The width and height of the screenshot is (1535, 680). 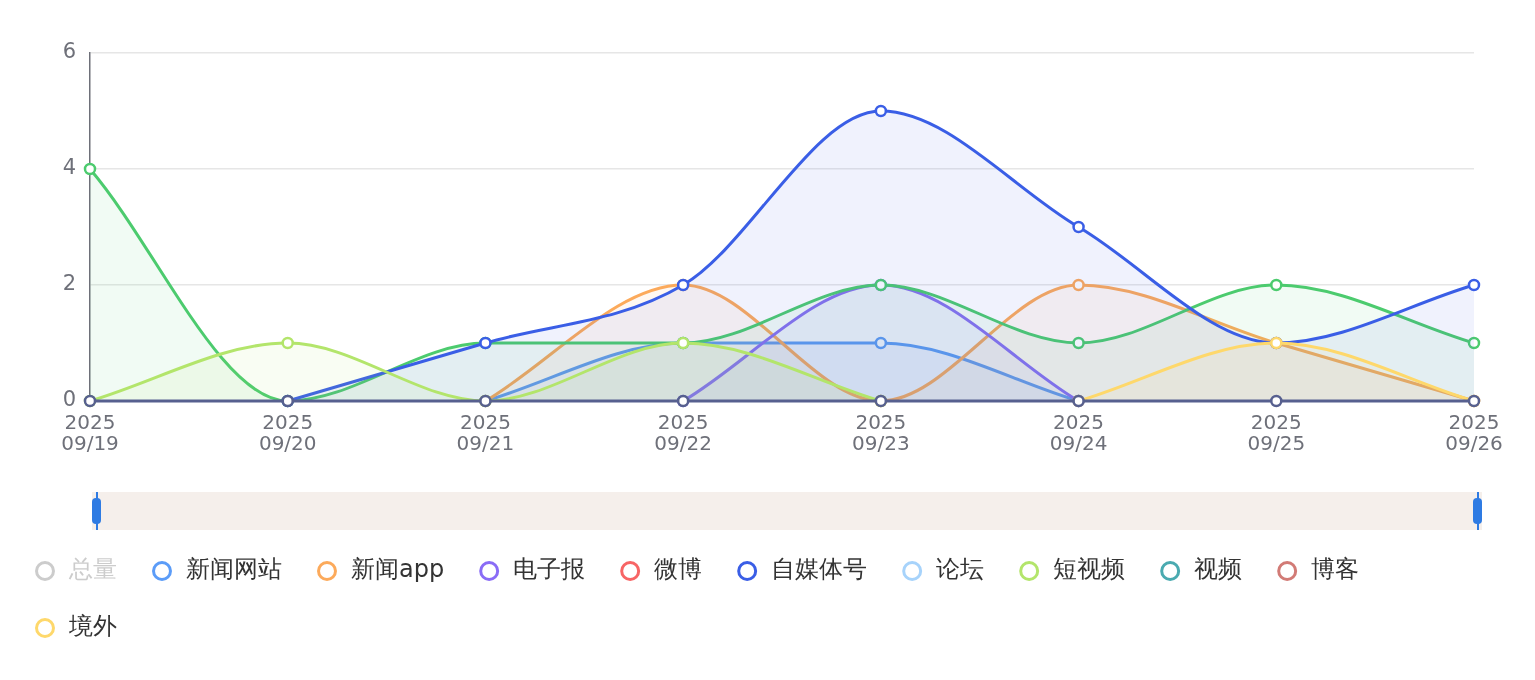 What do you see at coordinates (69, 399) in the screenshot?
I see `y-tick-label: 0` at bounding box center [69, 399].